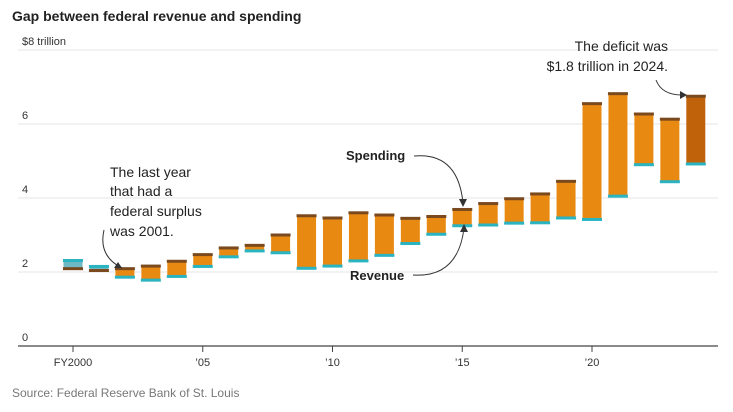  I want to click on spending-cap-2016, so click(488, 204).